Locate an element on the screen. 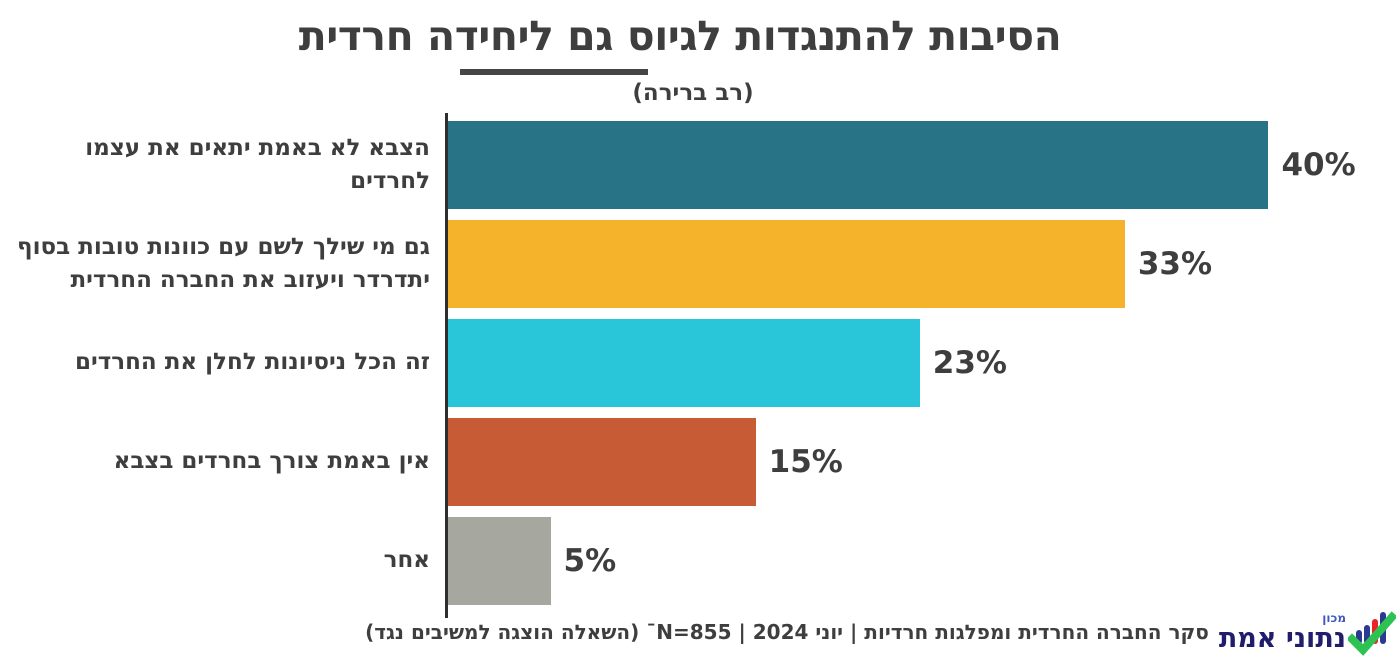  value-label: 23% is located at coordinates (969, 363).